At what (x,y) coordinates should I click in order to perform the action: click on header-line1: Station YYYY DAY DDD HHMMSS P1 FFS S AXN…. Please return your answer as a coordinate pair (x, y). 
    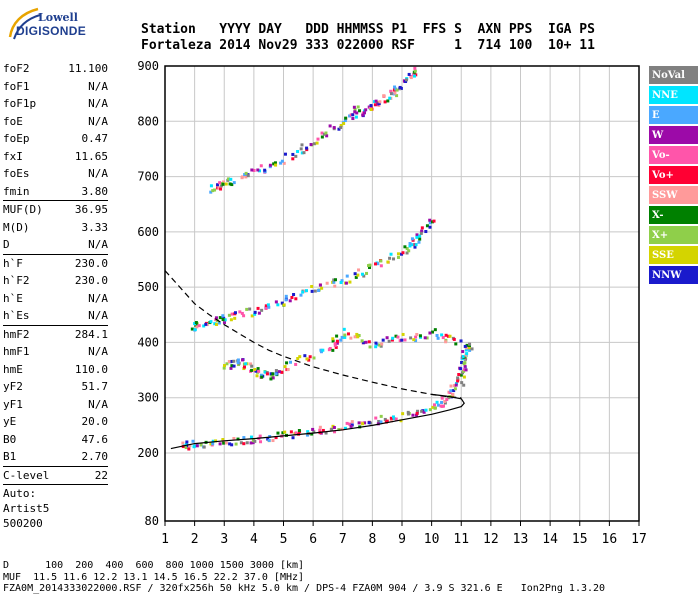
    Looking at the image, I should click on (368, 29).